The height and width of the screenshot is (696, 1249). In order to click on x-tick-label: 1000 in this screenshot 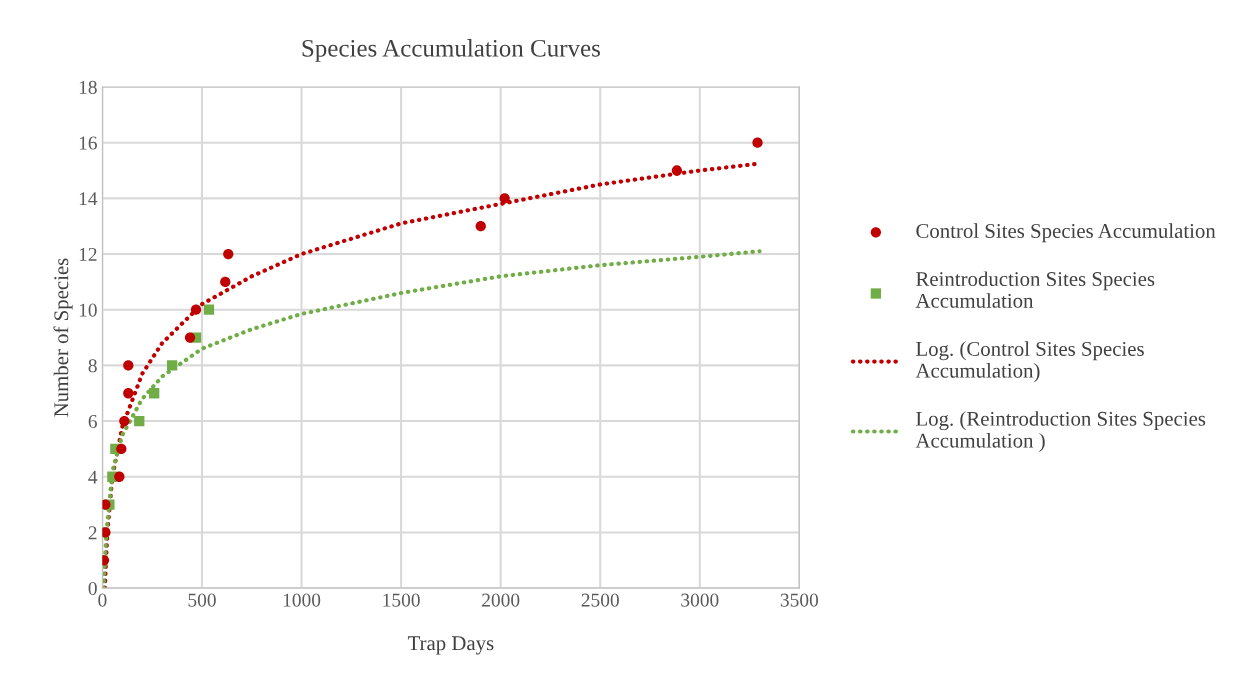, I will do `click(302, 600)`.